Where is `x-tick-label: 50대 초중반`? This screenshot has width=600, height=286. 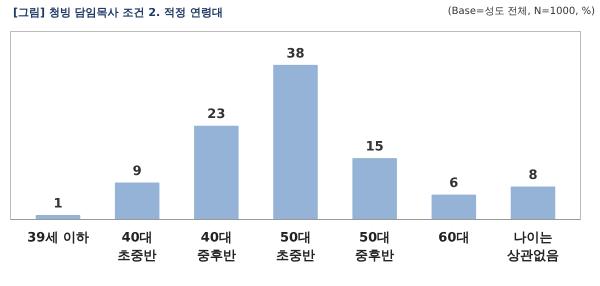
x-tick-label: 50대 초중반 is located at coordinates (295, 247).